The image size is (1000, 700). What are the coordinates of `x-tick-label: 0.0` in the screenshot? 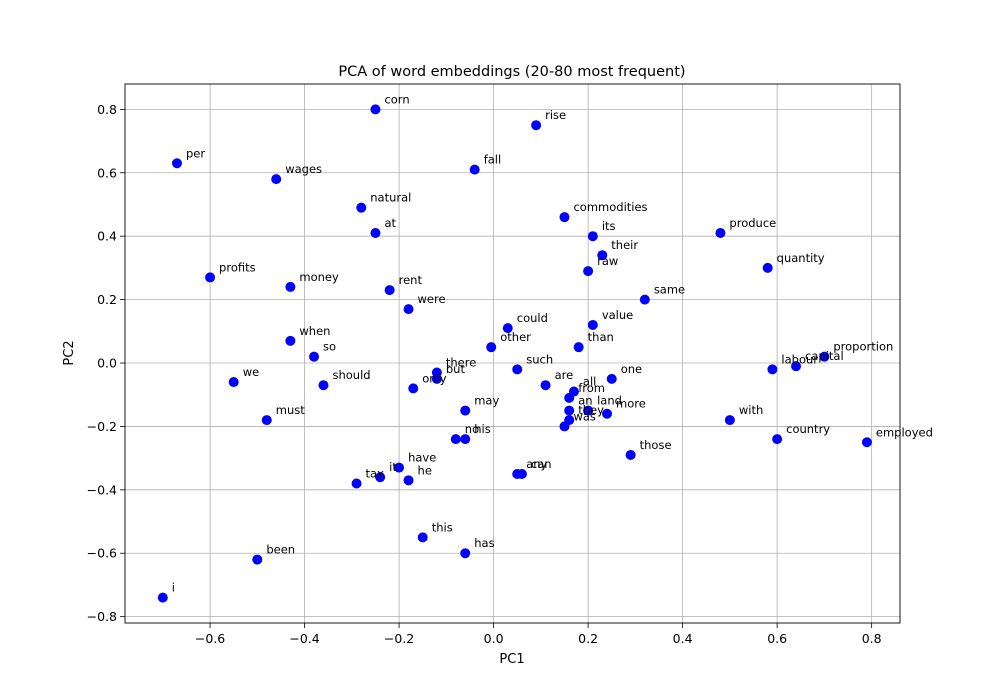 It's located at (494, 638).